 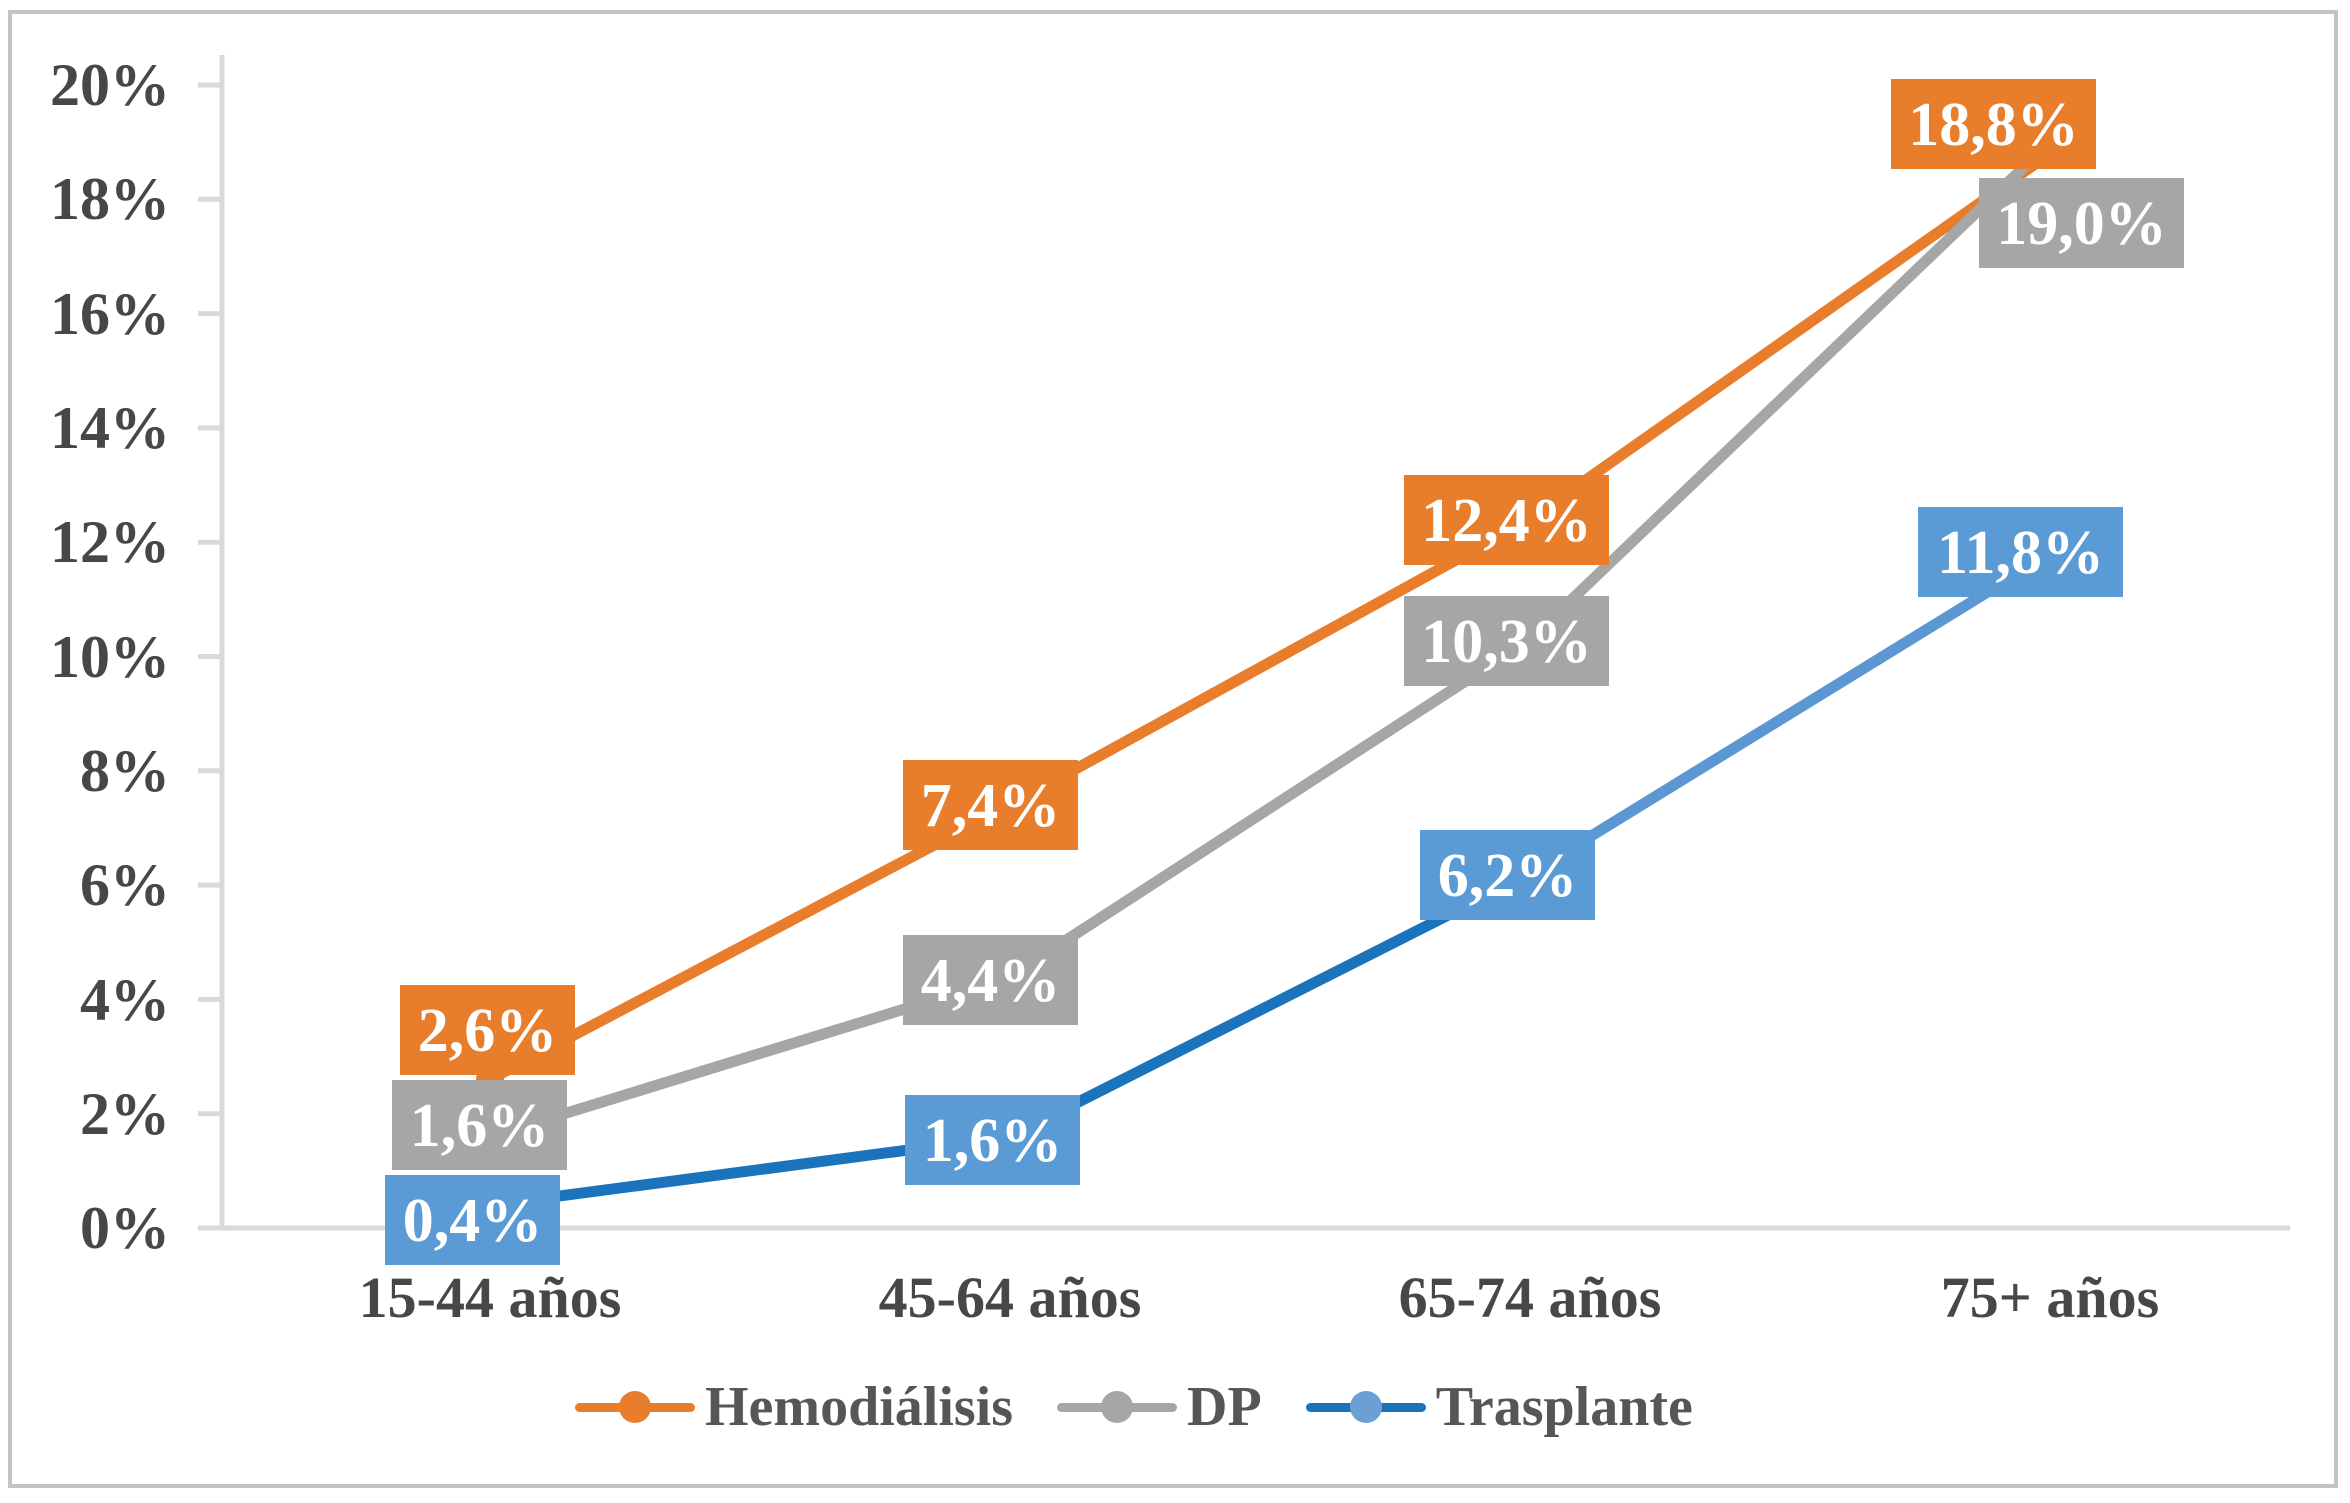 What do you see at coordinates (1530, 1297) in the screenshot?
I see `x-axis-category-label: 65-74 años` at bounding box center [1530, 1297].